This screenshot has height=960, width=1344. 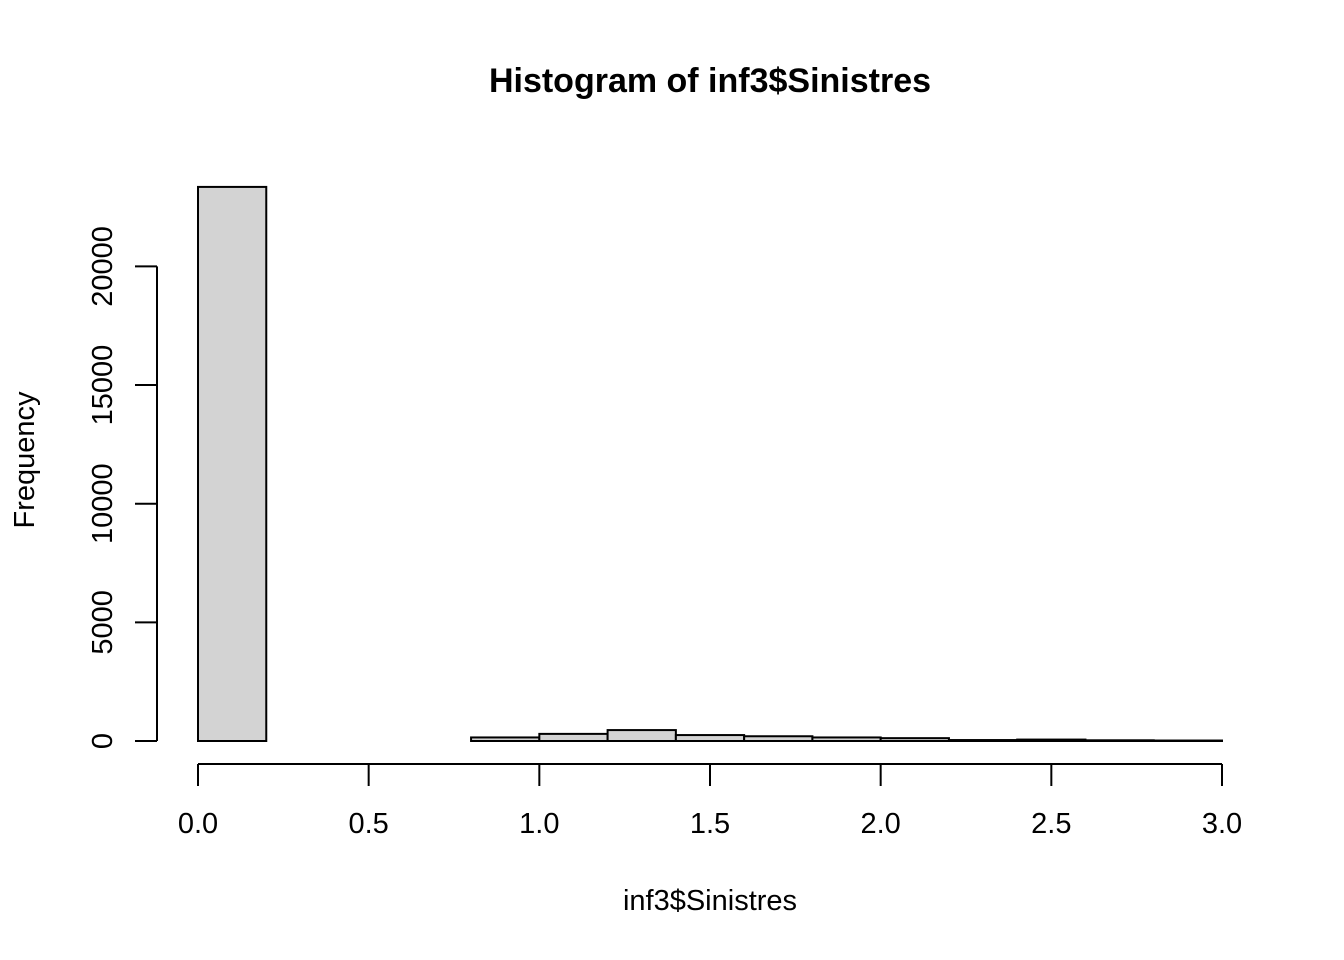 I want to click on x-axis: 0.0 0.5 1.0 1.5 2.0 2.5 3.0, so click(x=710, y=801).